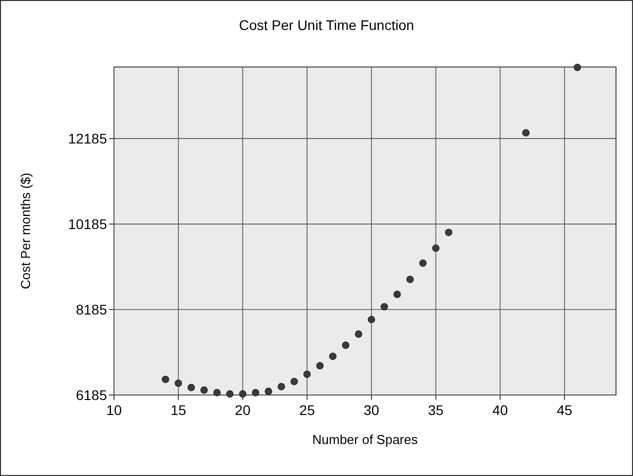 This screenshot has height=476, width=633. What do you see at coordinates (88, 138) in the screenshot?
I see `y-tick-label: 12185` at bounding box center [88, 138].